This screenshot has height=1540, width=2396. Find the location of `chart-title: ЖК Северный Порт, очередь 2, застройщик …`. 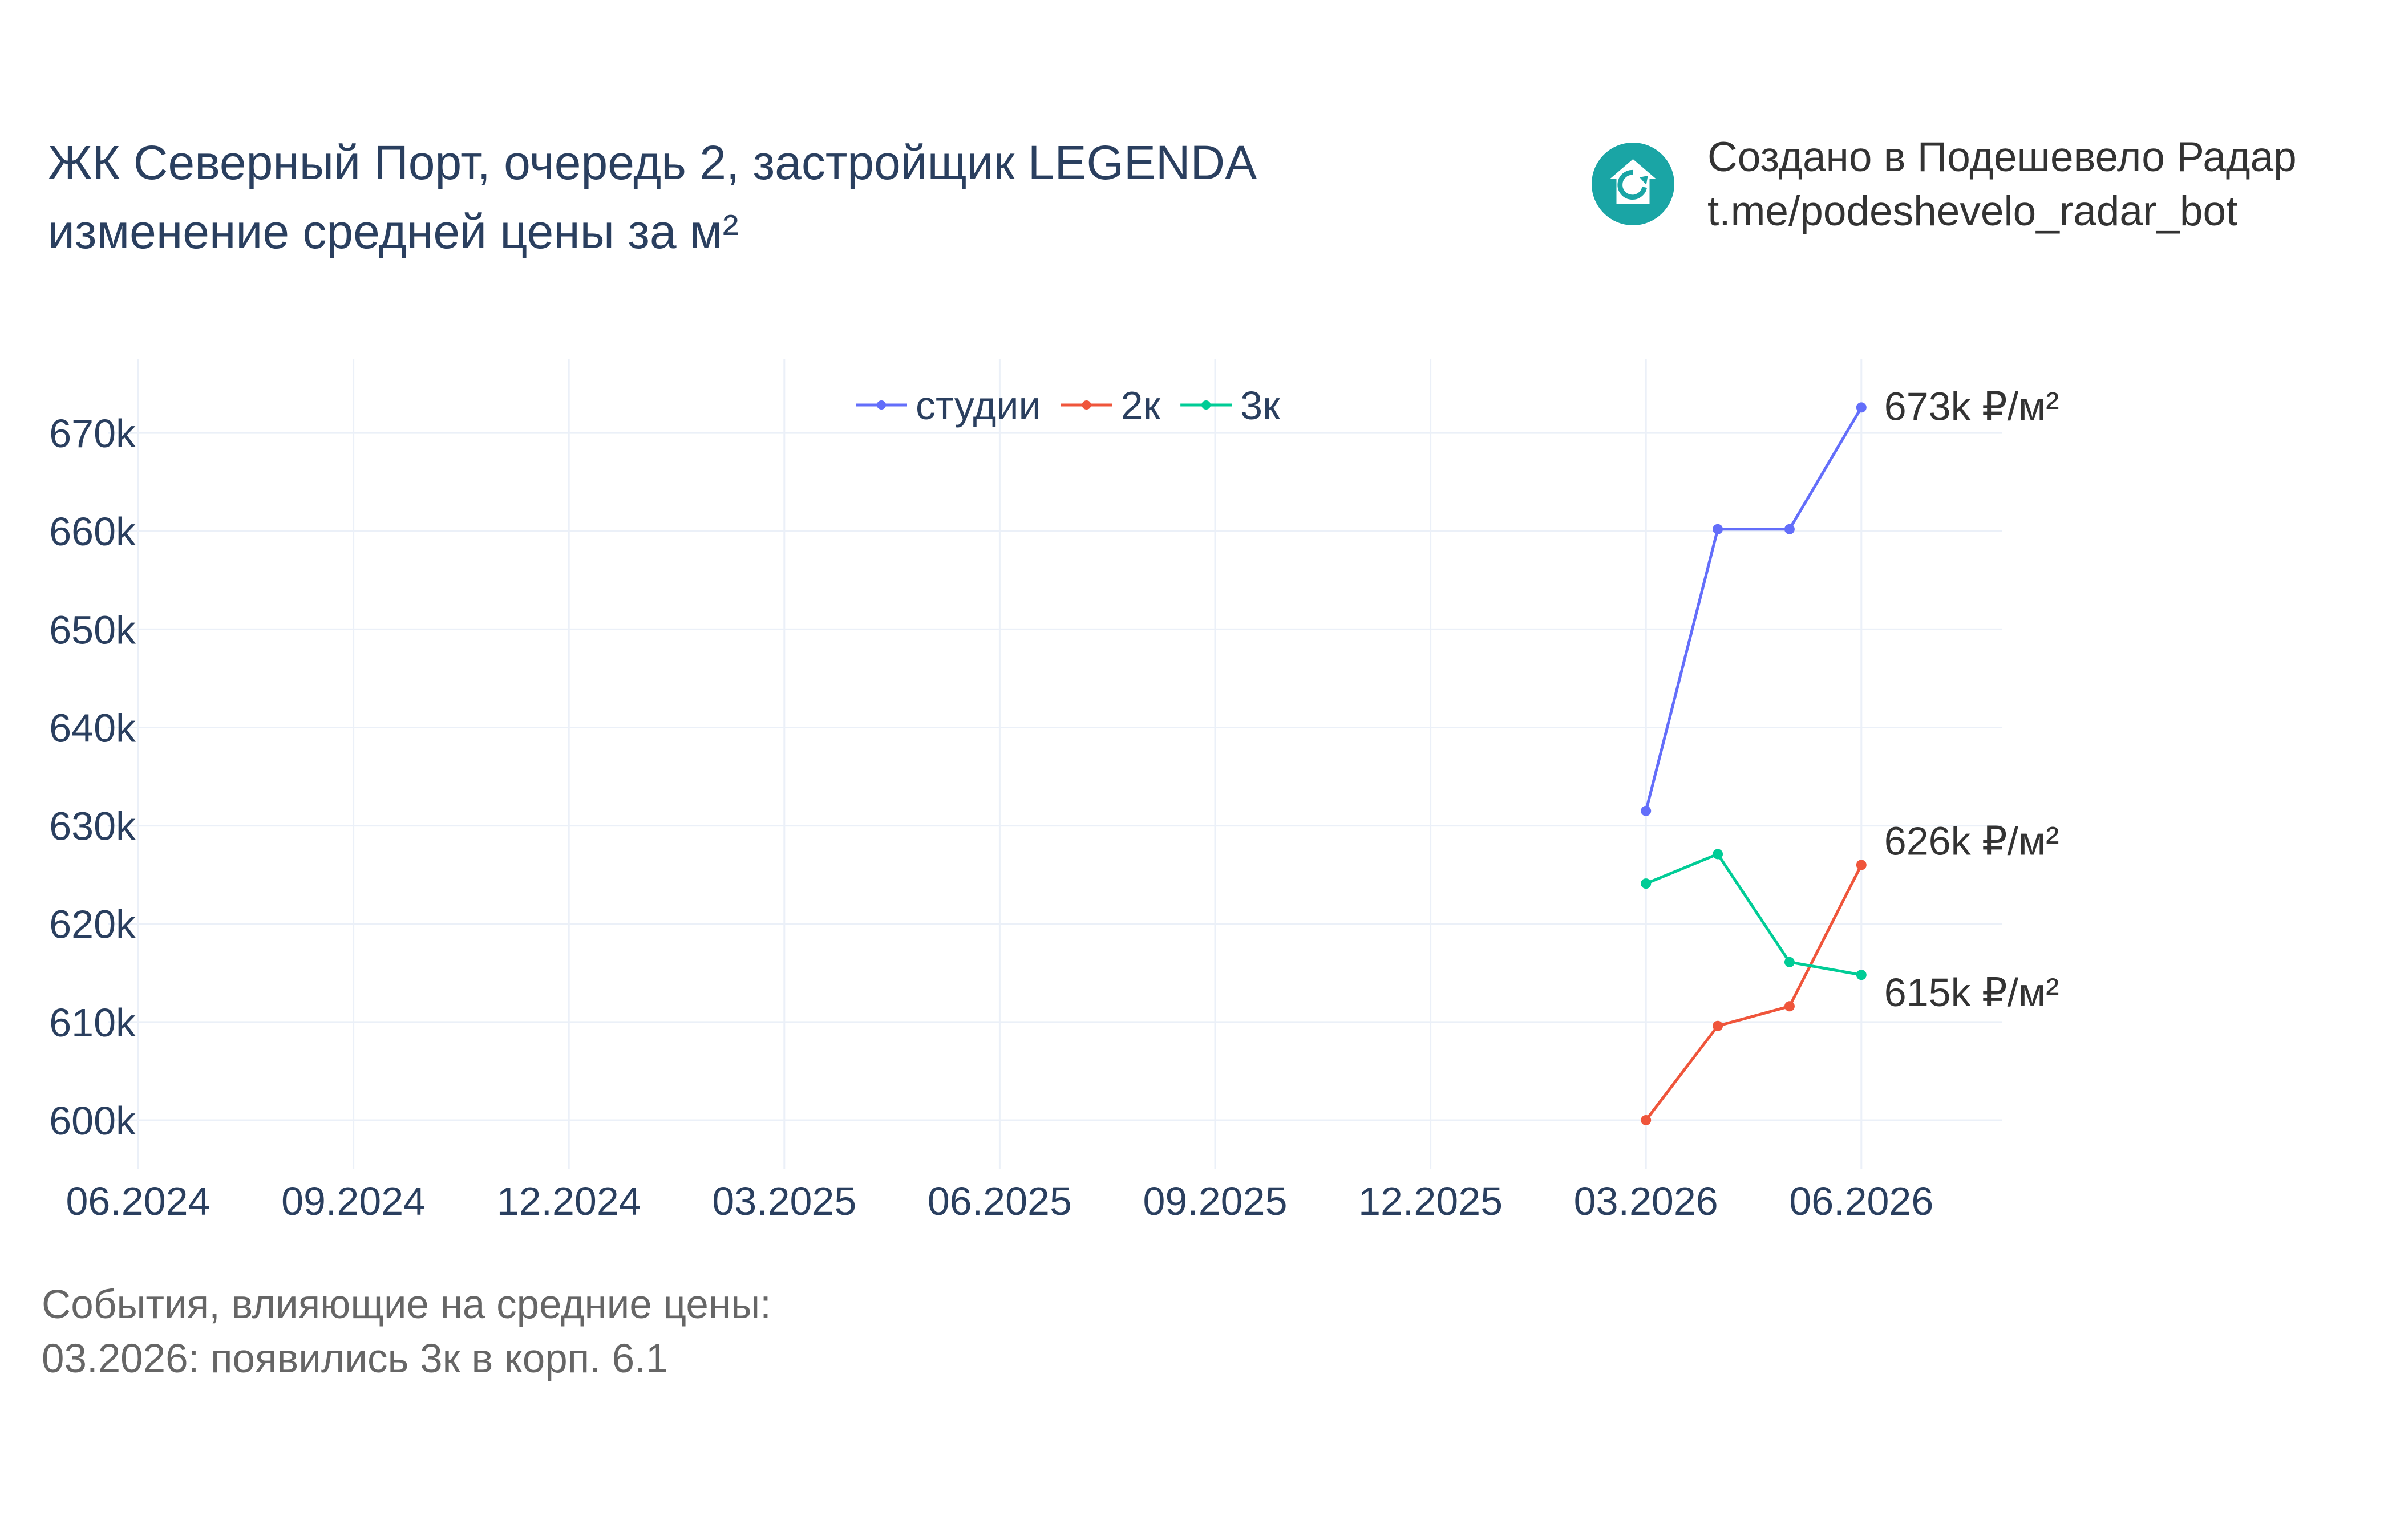

chart-title: ЖК Северный Порт, очередь 2, застройщик … is located at coordinates (652, 197).